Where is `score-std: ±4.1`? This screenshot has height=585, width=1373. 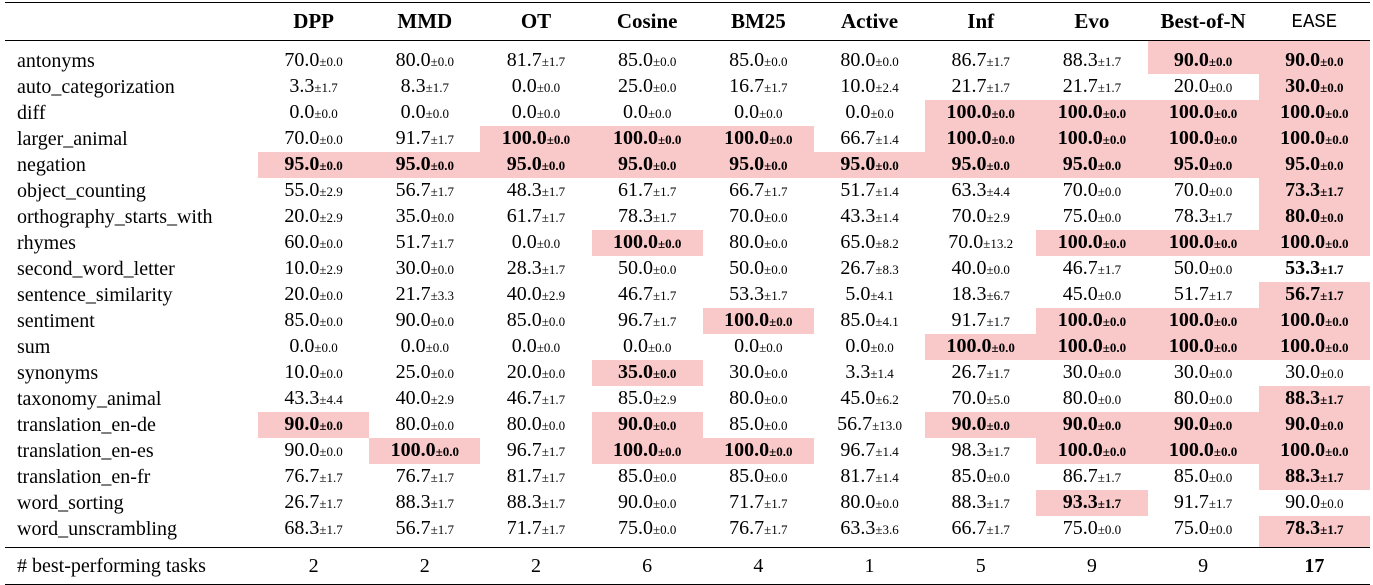 score-std: ±4.1 is located at coordinates (882, 295).